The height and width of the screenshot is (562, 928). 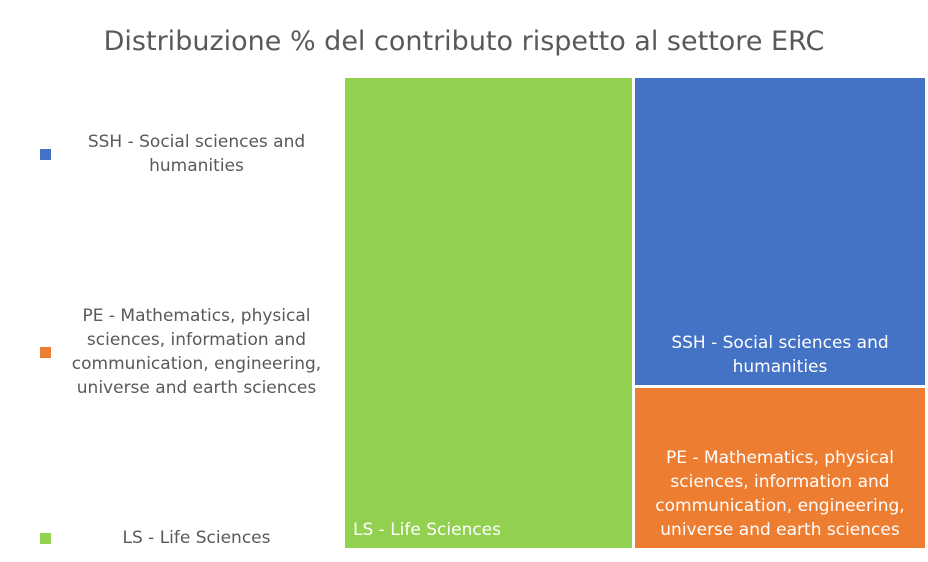 I want to click on legend-item: LS - Life Sciences, so click(x=185, y=538).